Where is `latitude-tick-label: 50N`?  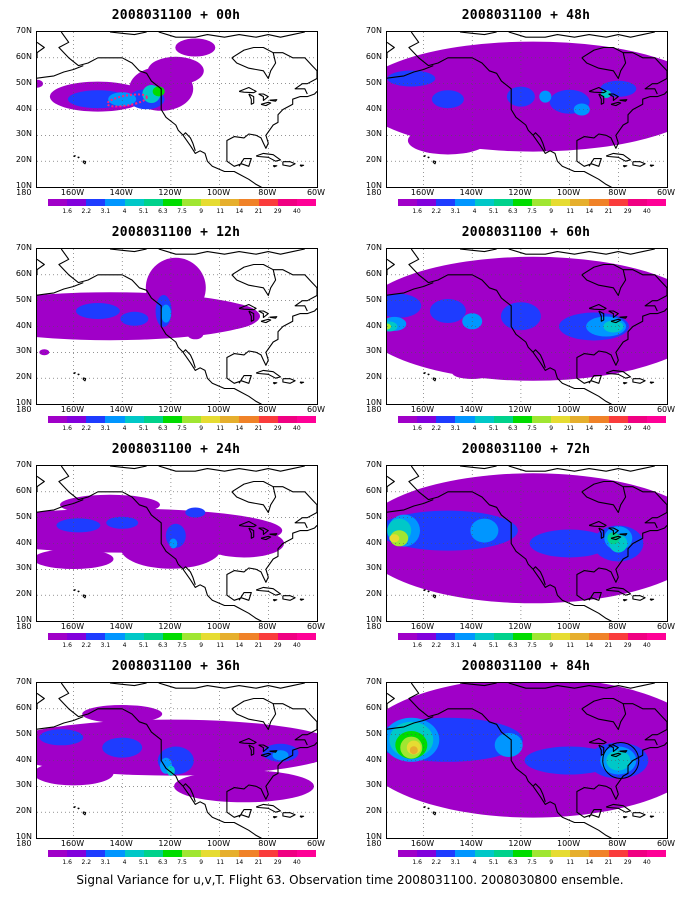 latitude-tick-label: 50N is located at coordinates (373, 516).